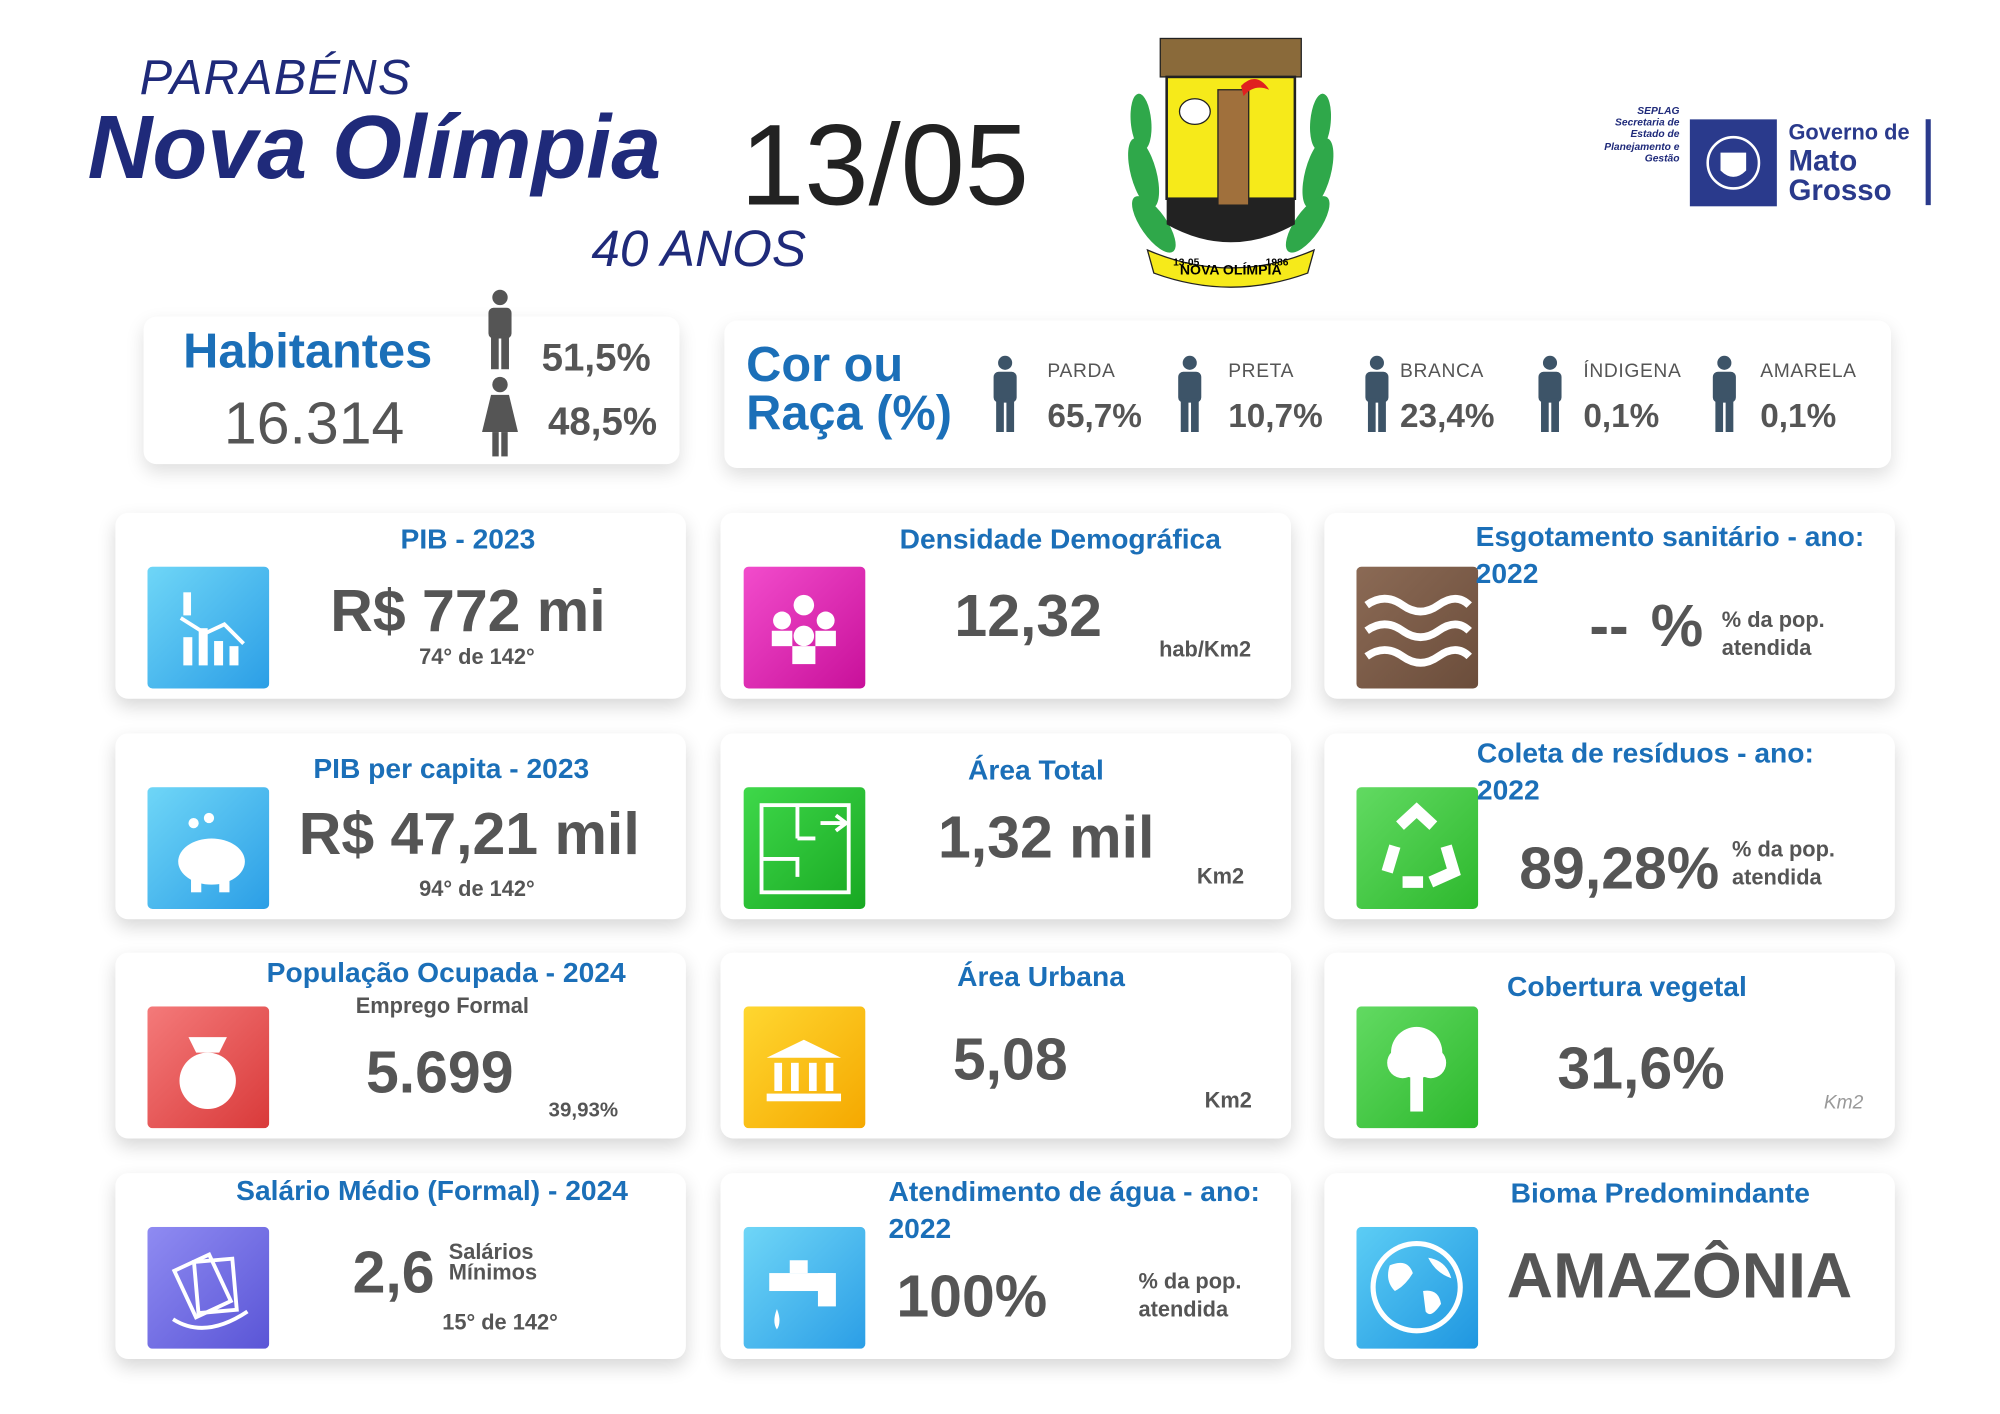 The width and height of the screenshot is (2000, 1414). I want to click on card-title: População Ocupada - 2024, so click(446, 972).